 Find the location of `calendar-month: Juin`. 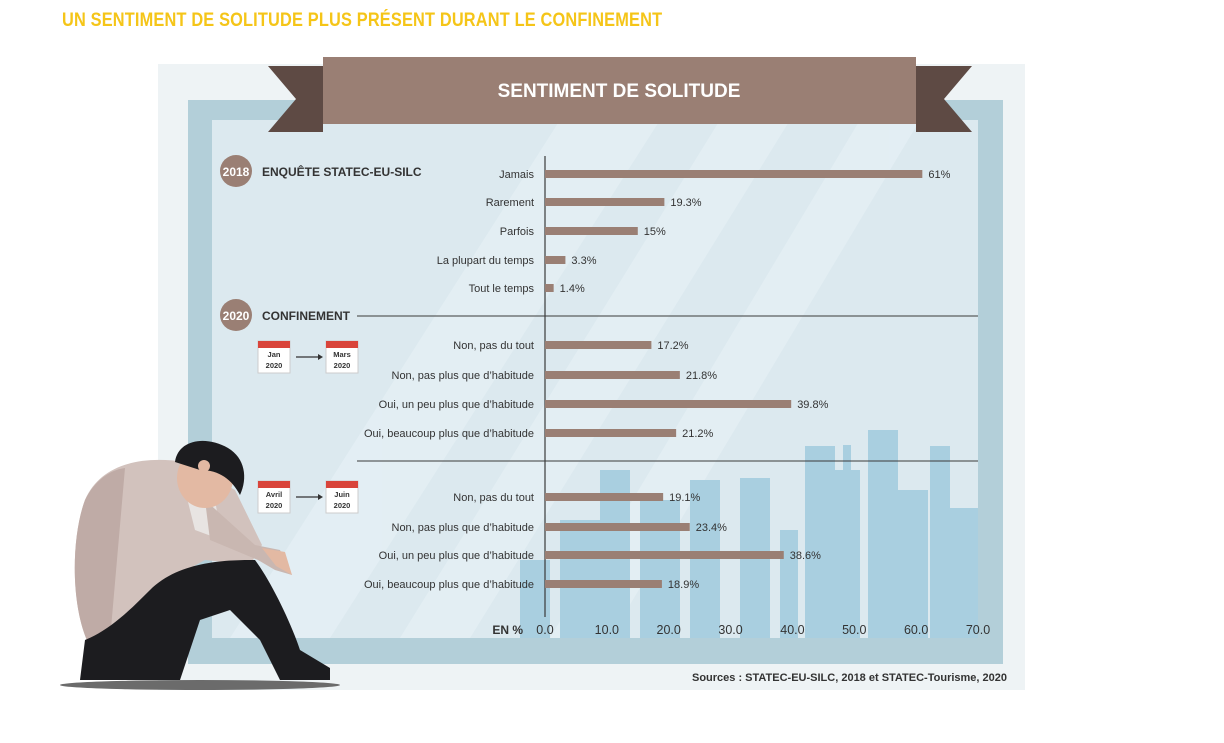

calendar-month: Juin is located at coordinates (342, 494).